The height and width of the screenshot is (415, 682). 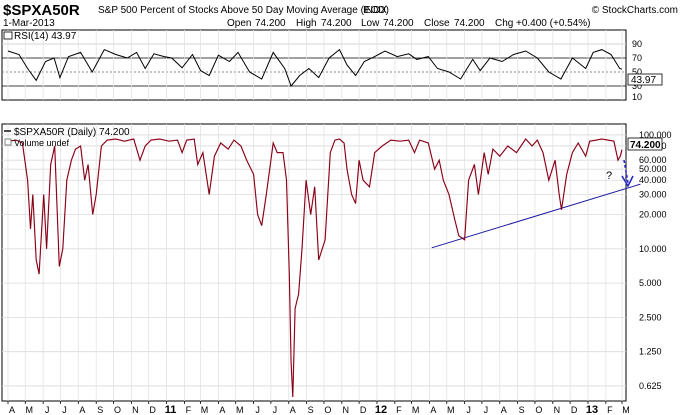 I want to click on x-month-label: 11, so click(x=171, y=409).